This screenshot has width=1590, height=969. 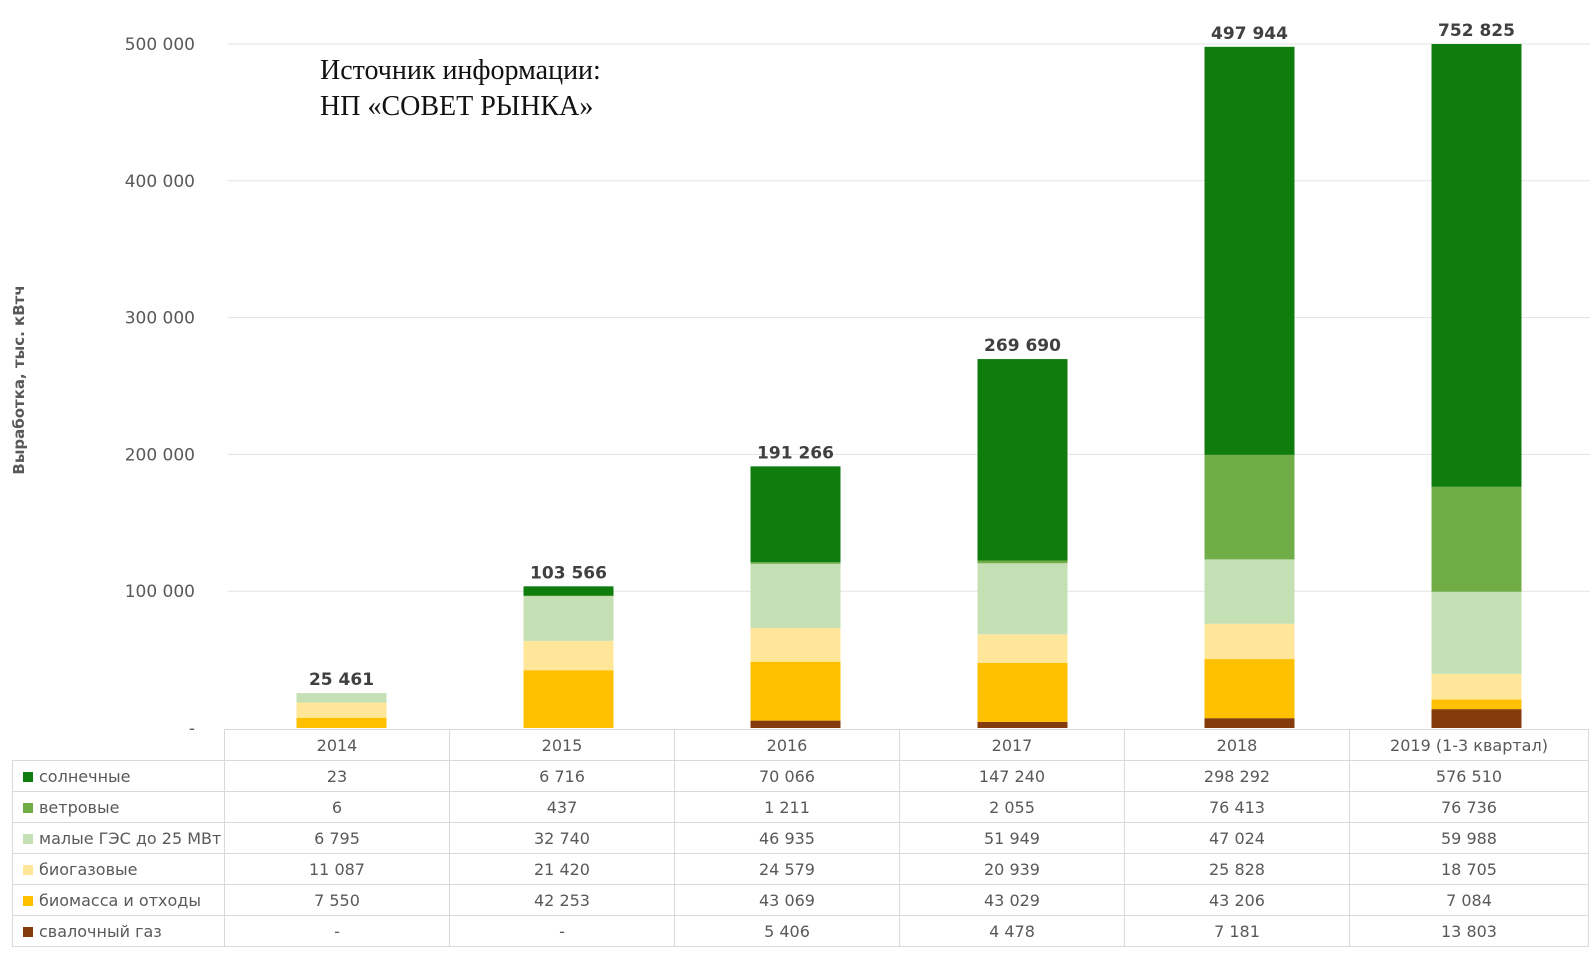 What do you see at coordinates (460, 89) in the screenshot?
I see `source-note: Источник информации: НП «СОВЕТ РЫНКА»` at bounding box center [460, 89].